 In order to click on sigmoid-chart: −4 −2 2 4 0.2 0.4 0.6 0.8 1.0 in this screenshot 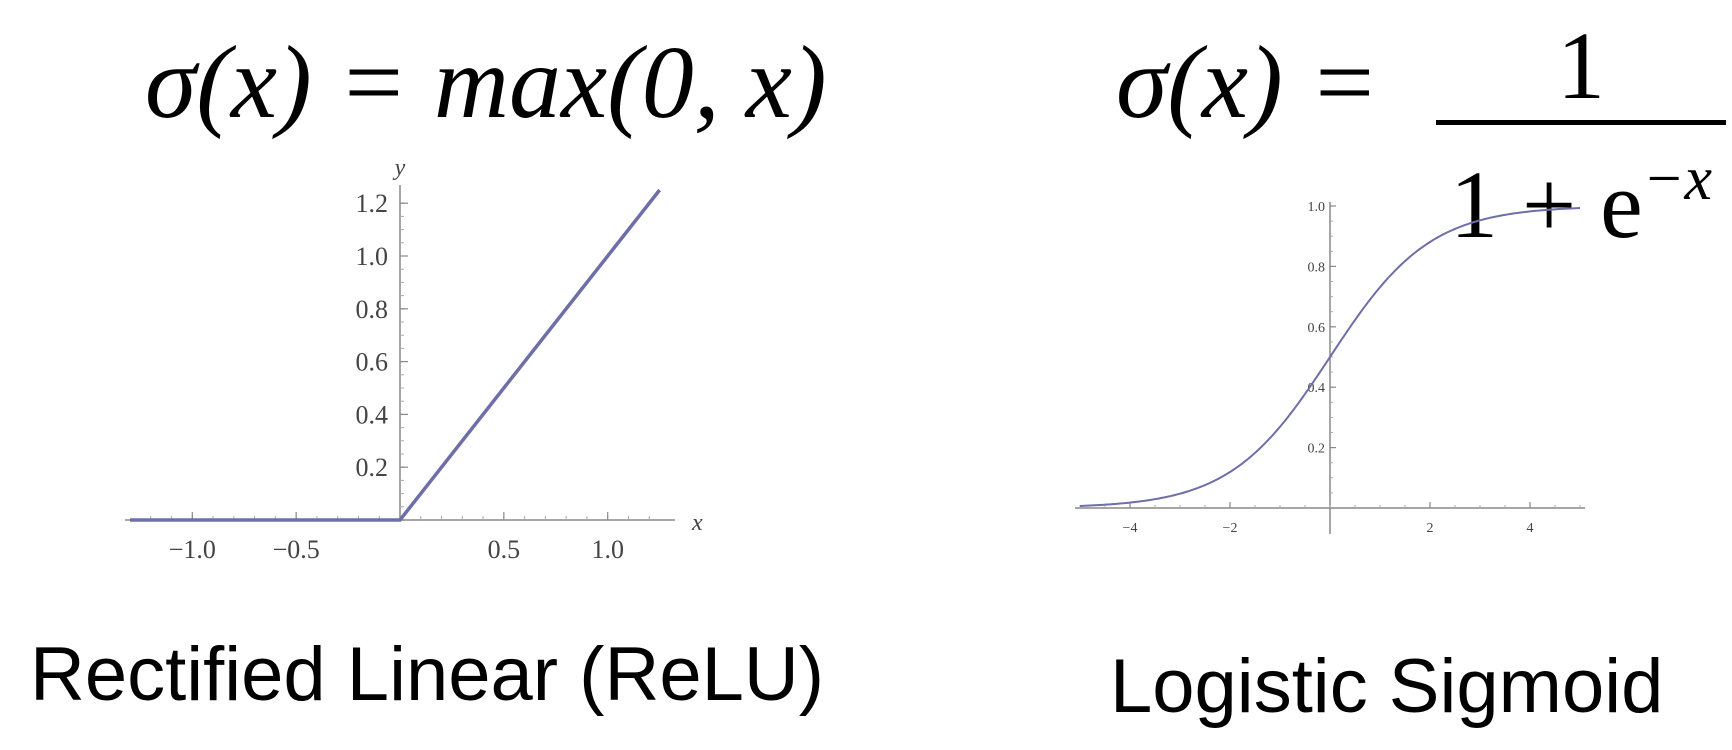, I will do `click(1330, 368)`.